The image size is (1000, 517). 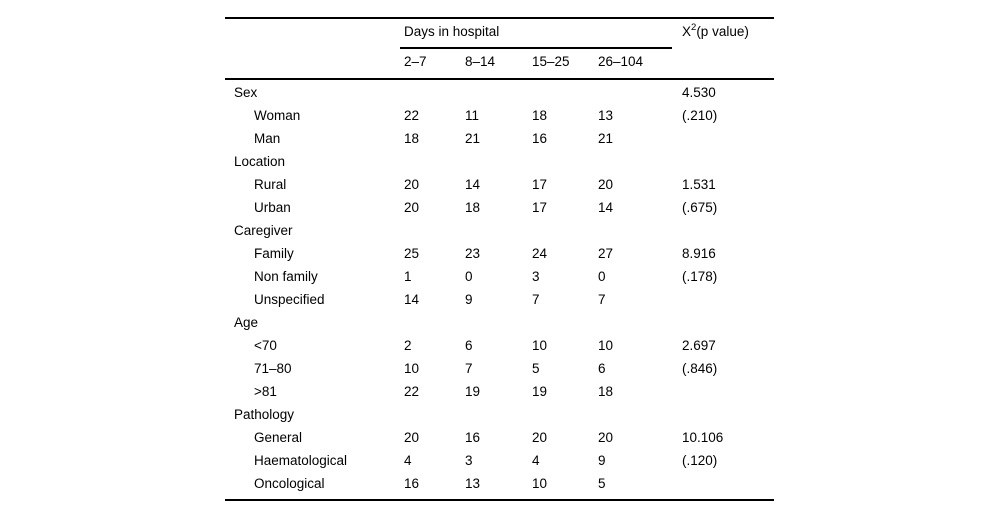 I want to click on row-label: 71–80, so click(x=273, y=368).